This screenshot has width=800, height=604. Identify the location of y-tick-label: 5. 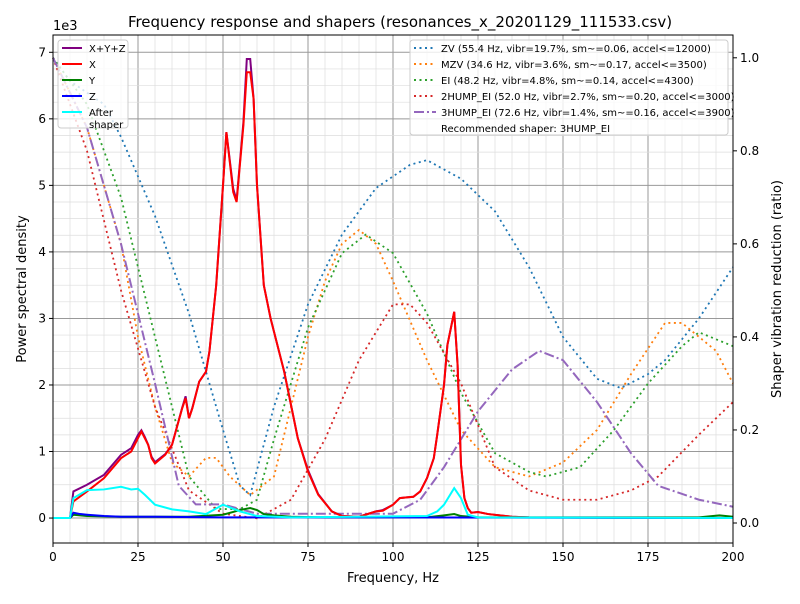
(42, 185).